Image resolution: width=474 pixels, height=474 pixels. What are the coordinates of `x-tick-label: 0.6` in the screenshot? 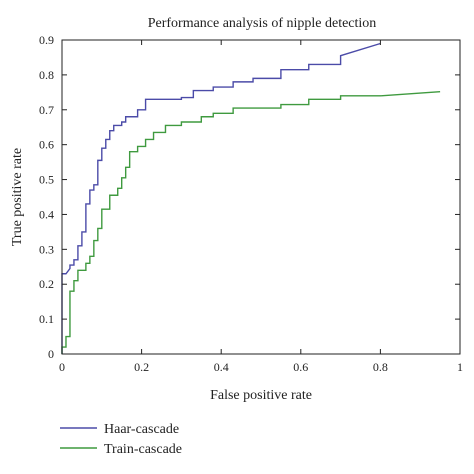 It's located at (300, 367).